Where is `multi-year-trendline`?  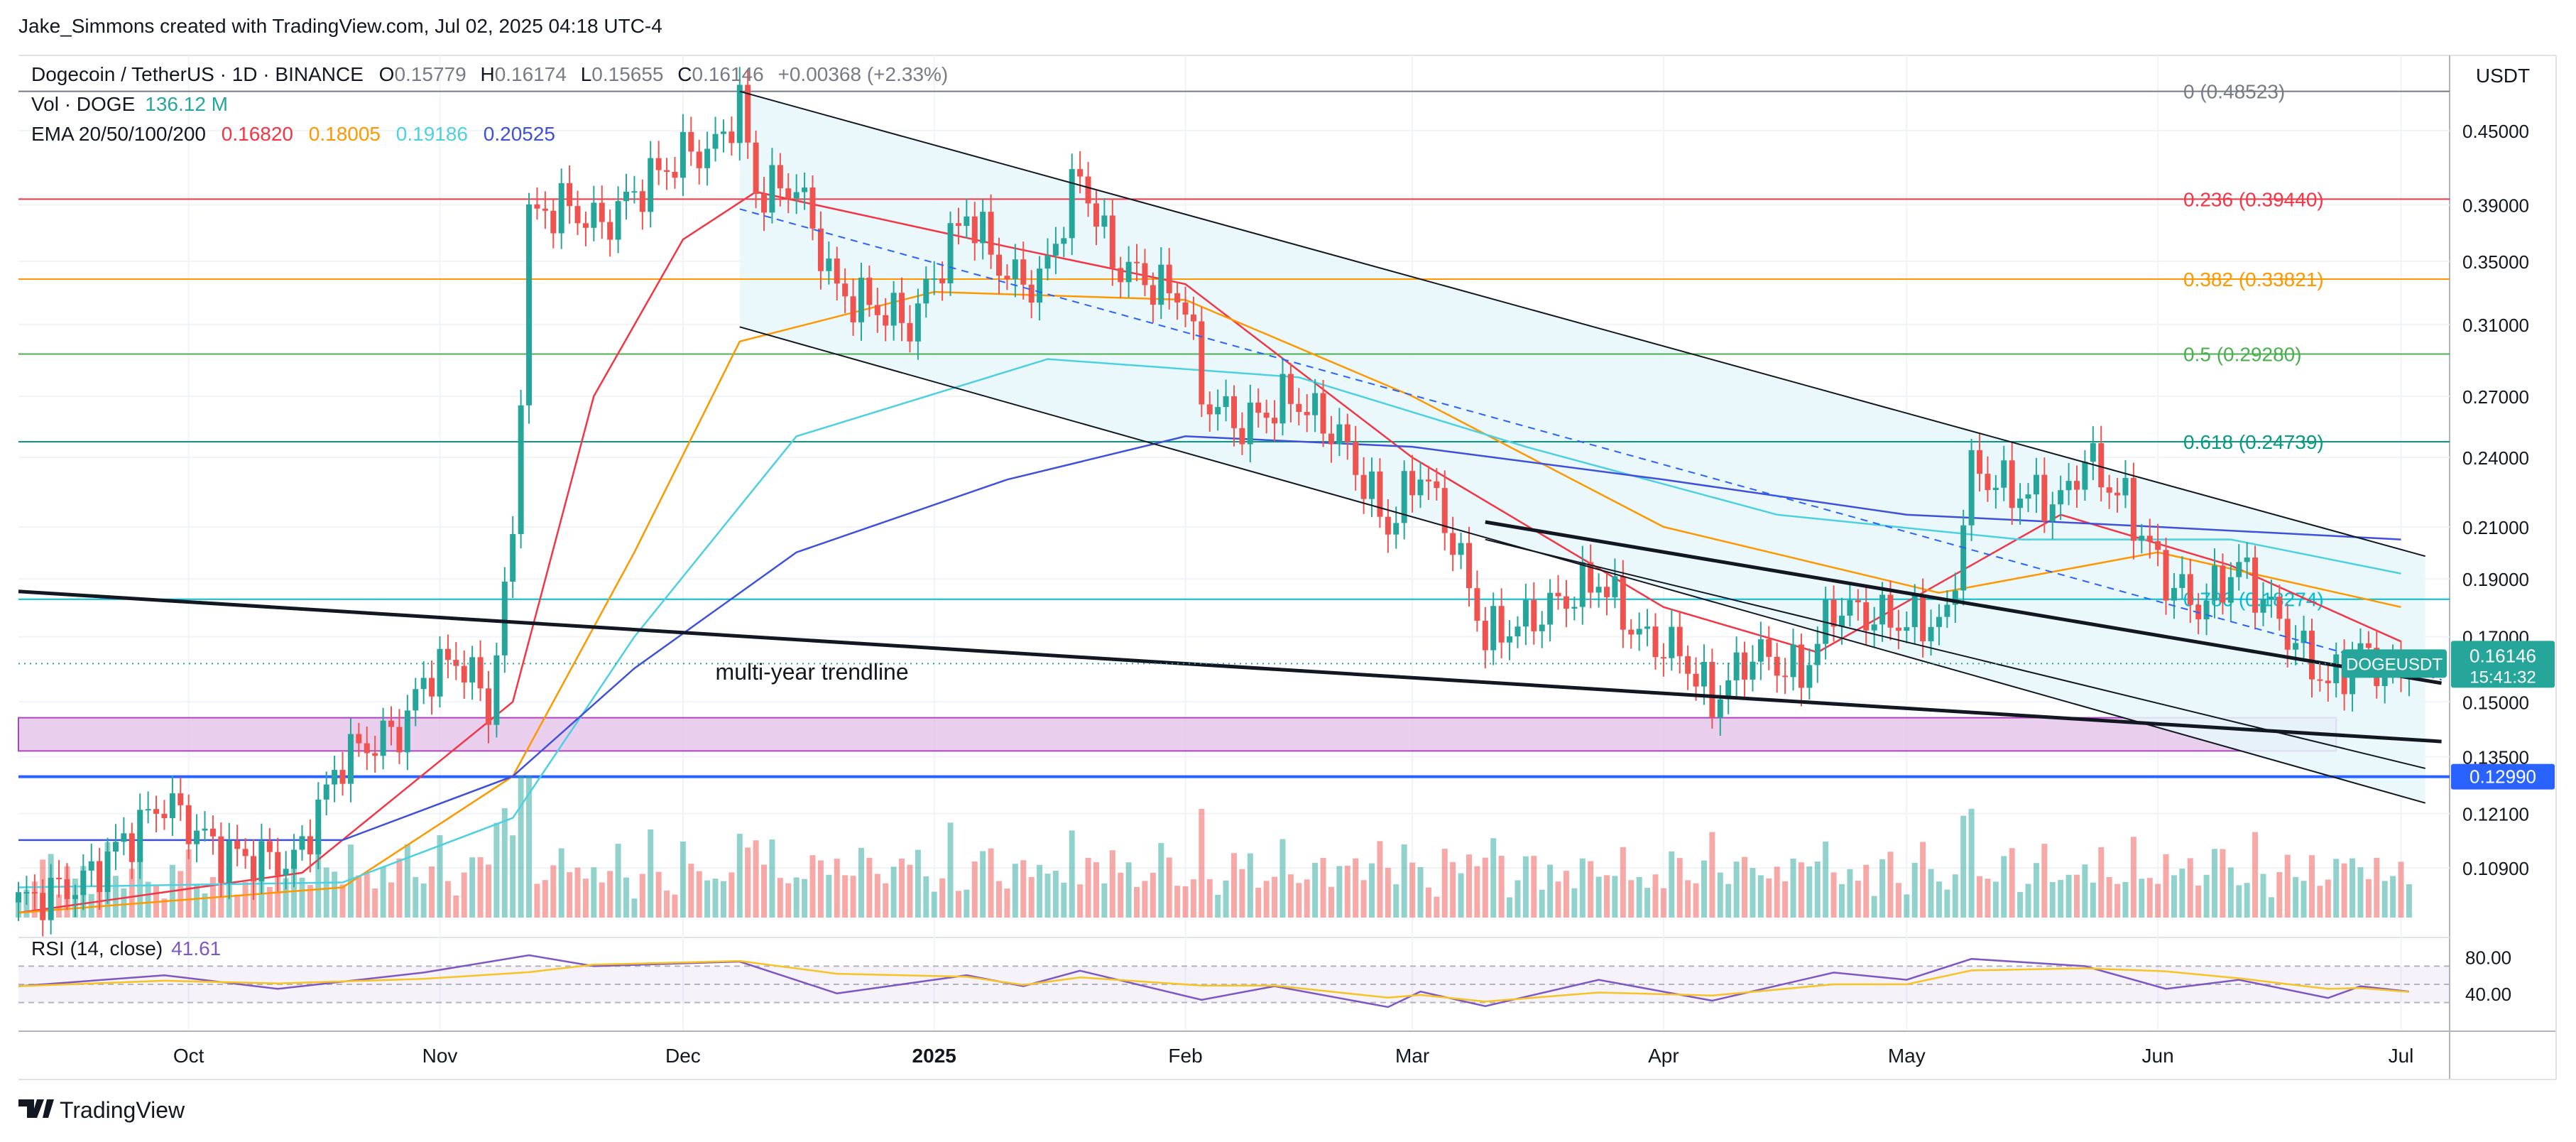
multi-year-trendline is located at coordinates (1230, 666).